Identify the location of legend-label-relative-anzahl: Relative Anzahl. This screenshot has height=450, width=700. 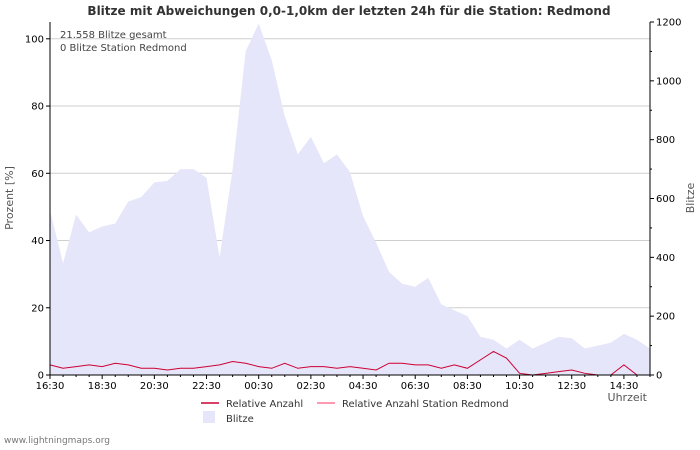
(264, 404).